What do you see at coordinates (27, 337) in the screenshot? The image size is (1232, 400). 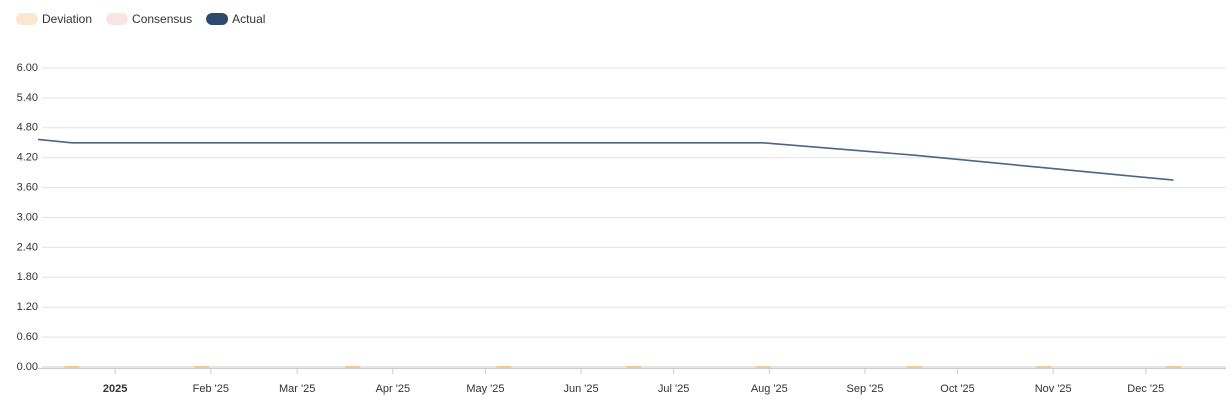 I see `y-tick-label: 0.60` at bounding box center [27, 337].